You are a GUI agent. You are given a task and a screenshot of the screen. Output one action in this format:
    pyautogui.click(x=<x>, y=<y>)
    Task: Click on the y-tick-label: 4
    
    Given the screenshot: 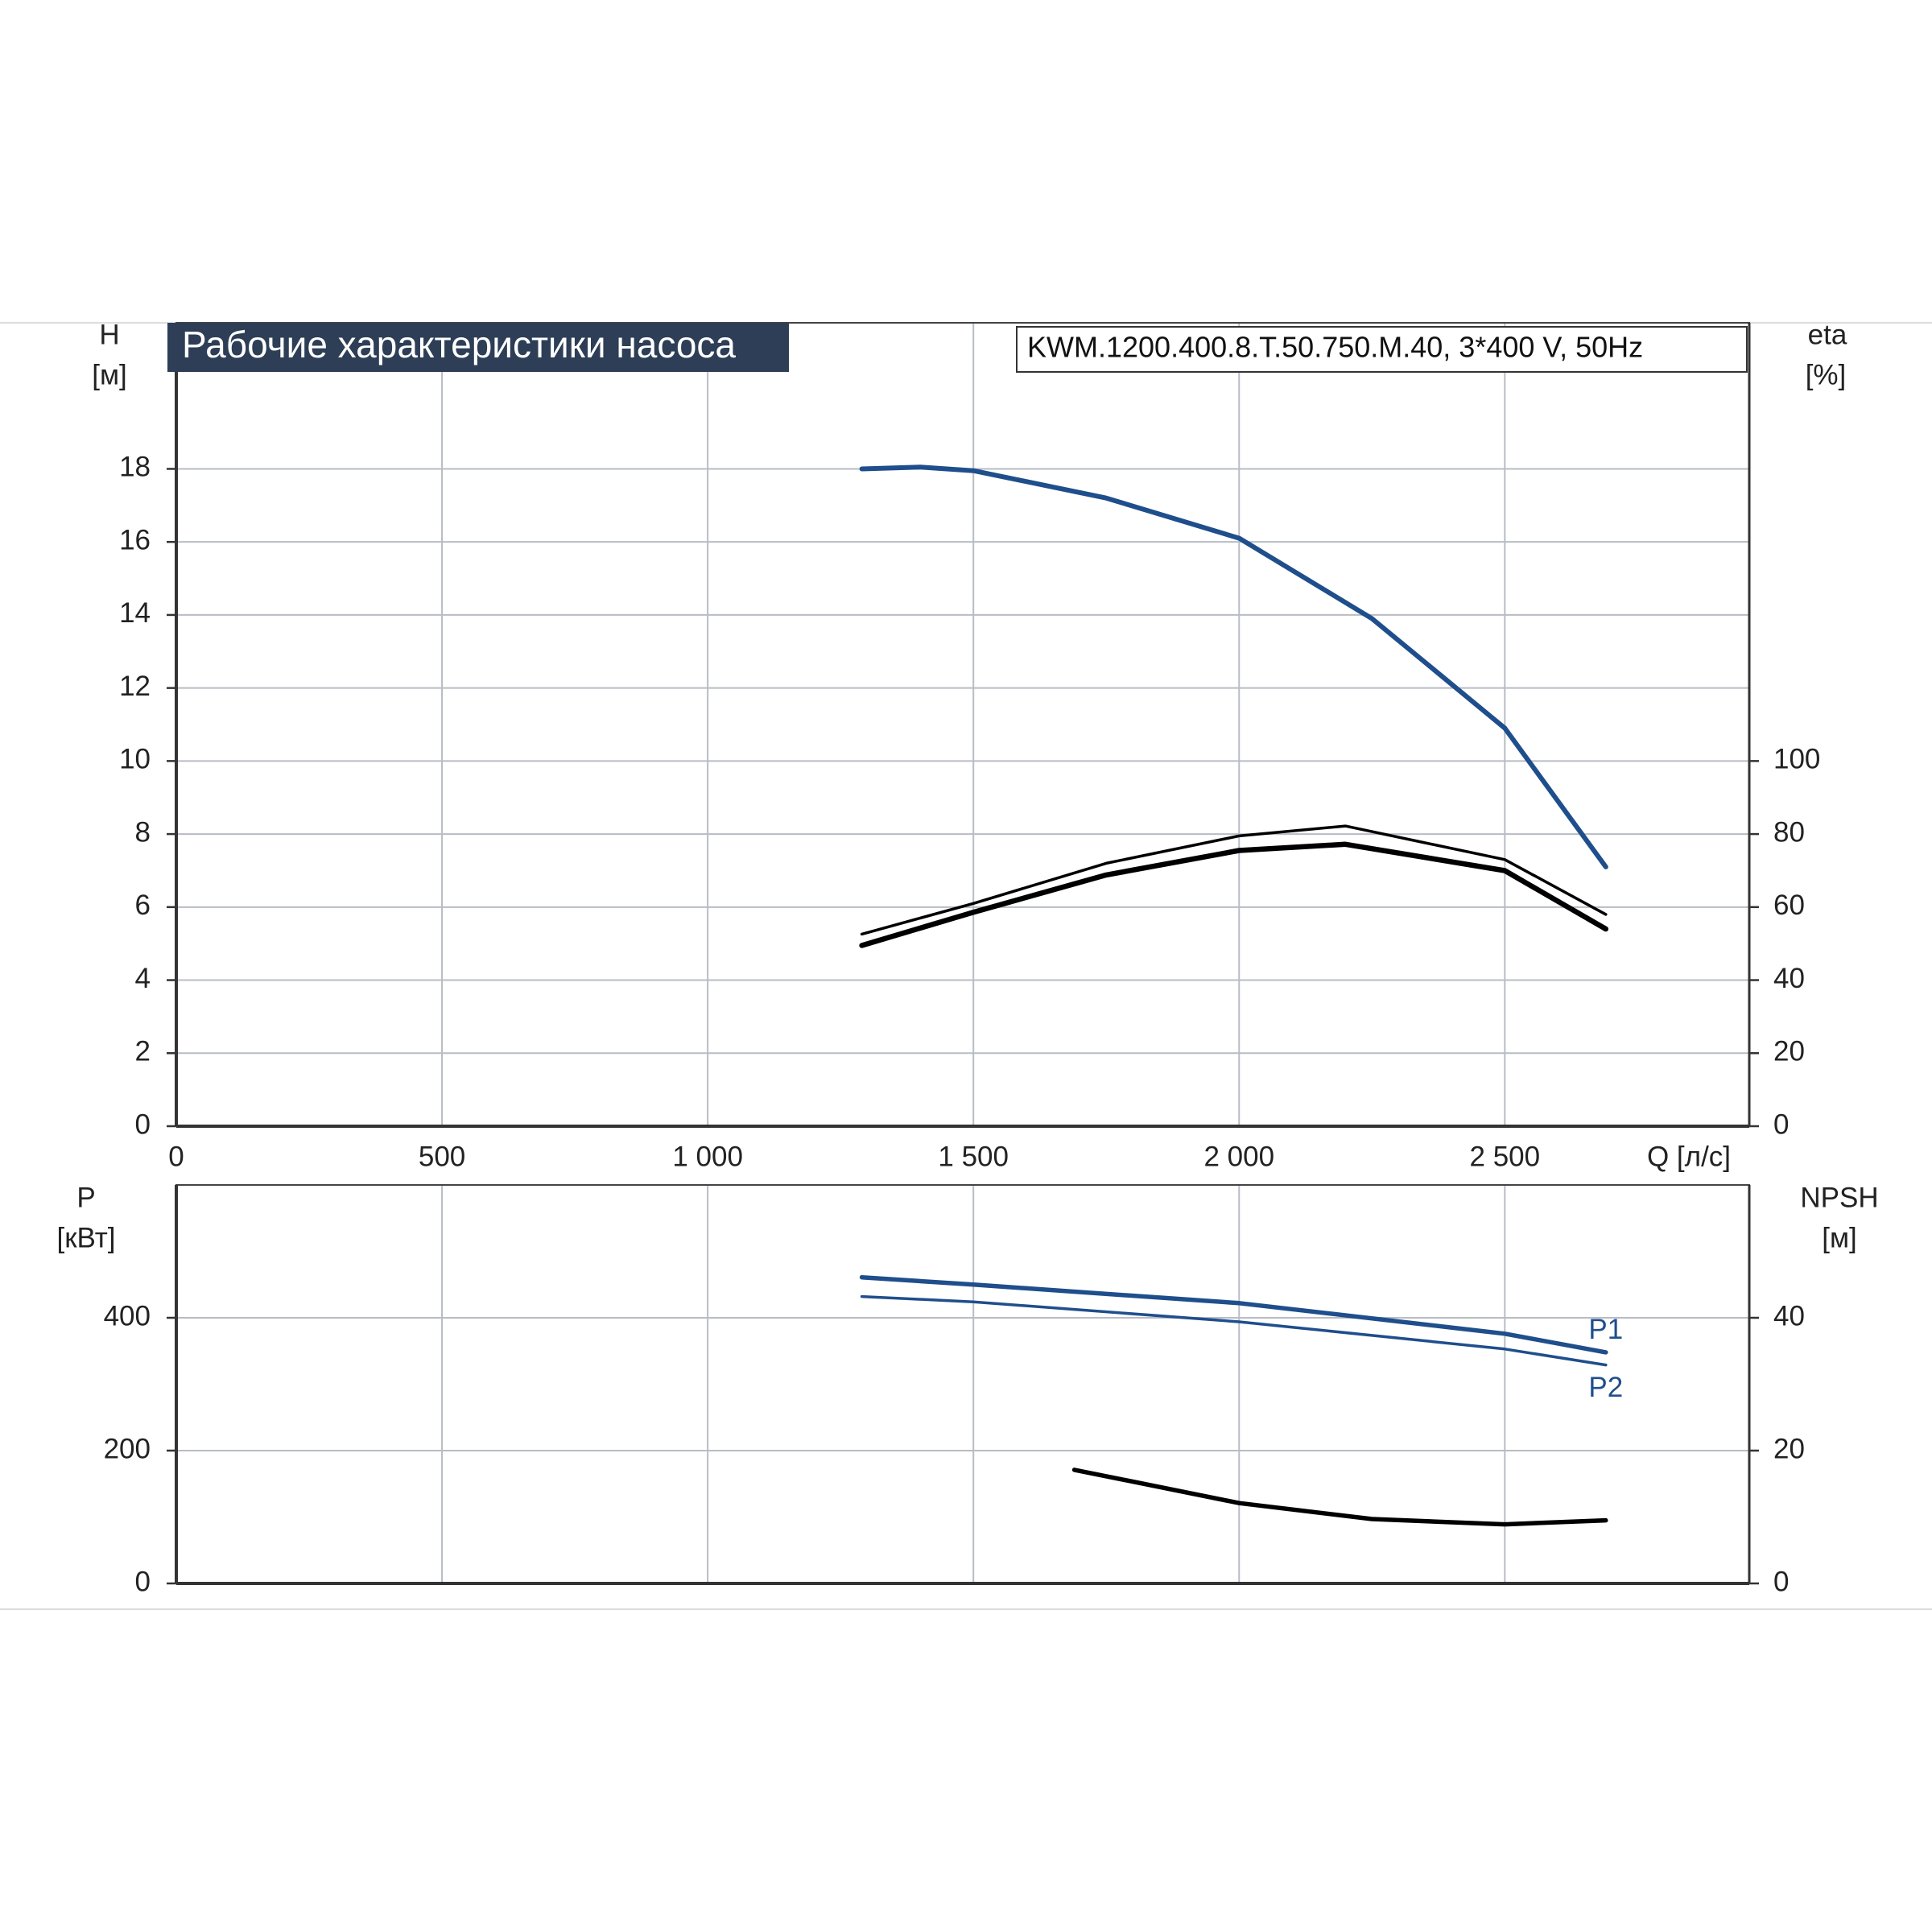 What is the action you would take?
    pyautogui.click(x=143, y=978)
    